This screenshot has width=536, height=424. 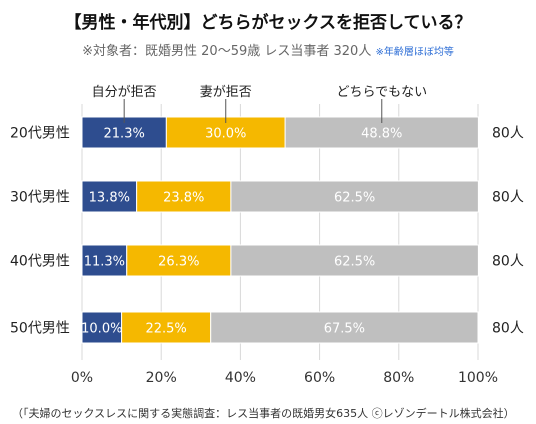 I want to click on chart-title: 【男性・年代別】どちらがセックスを拒否している？, so click(x=268, y=23).